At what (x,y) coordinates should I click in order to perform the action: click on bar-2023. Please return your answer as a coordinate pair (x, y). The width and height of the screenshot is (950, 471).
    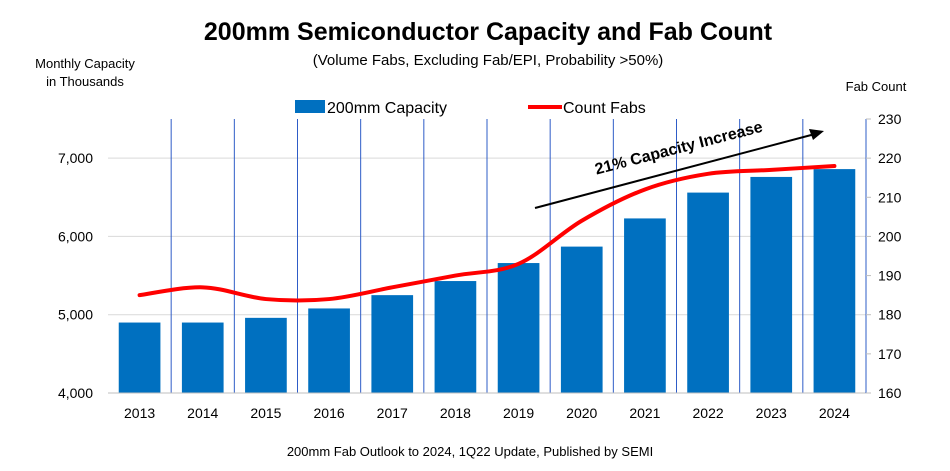
    Looking at the image, I should click on (771, 284).